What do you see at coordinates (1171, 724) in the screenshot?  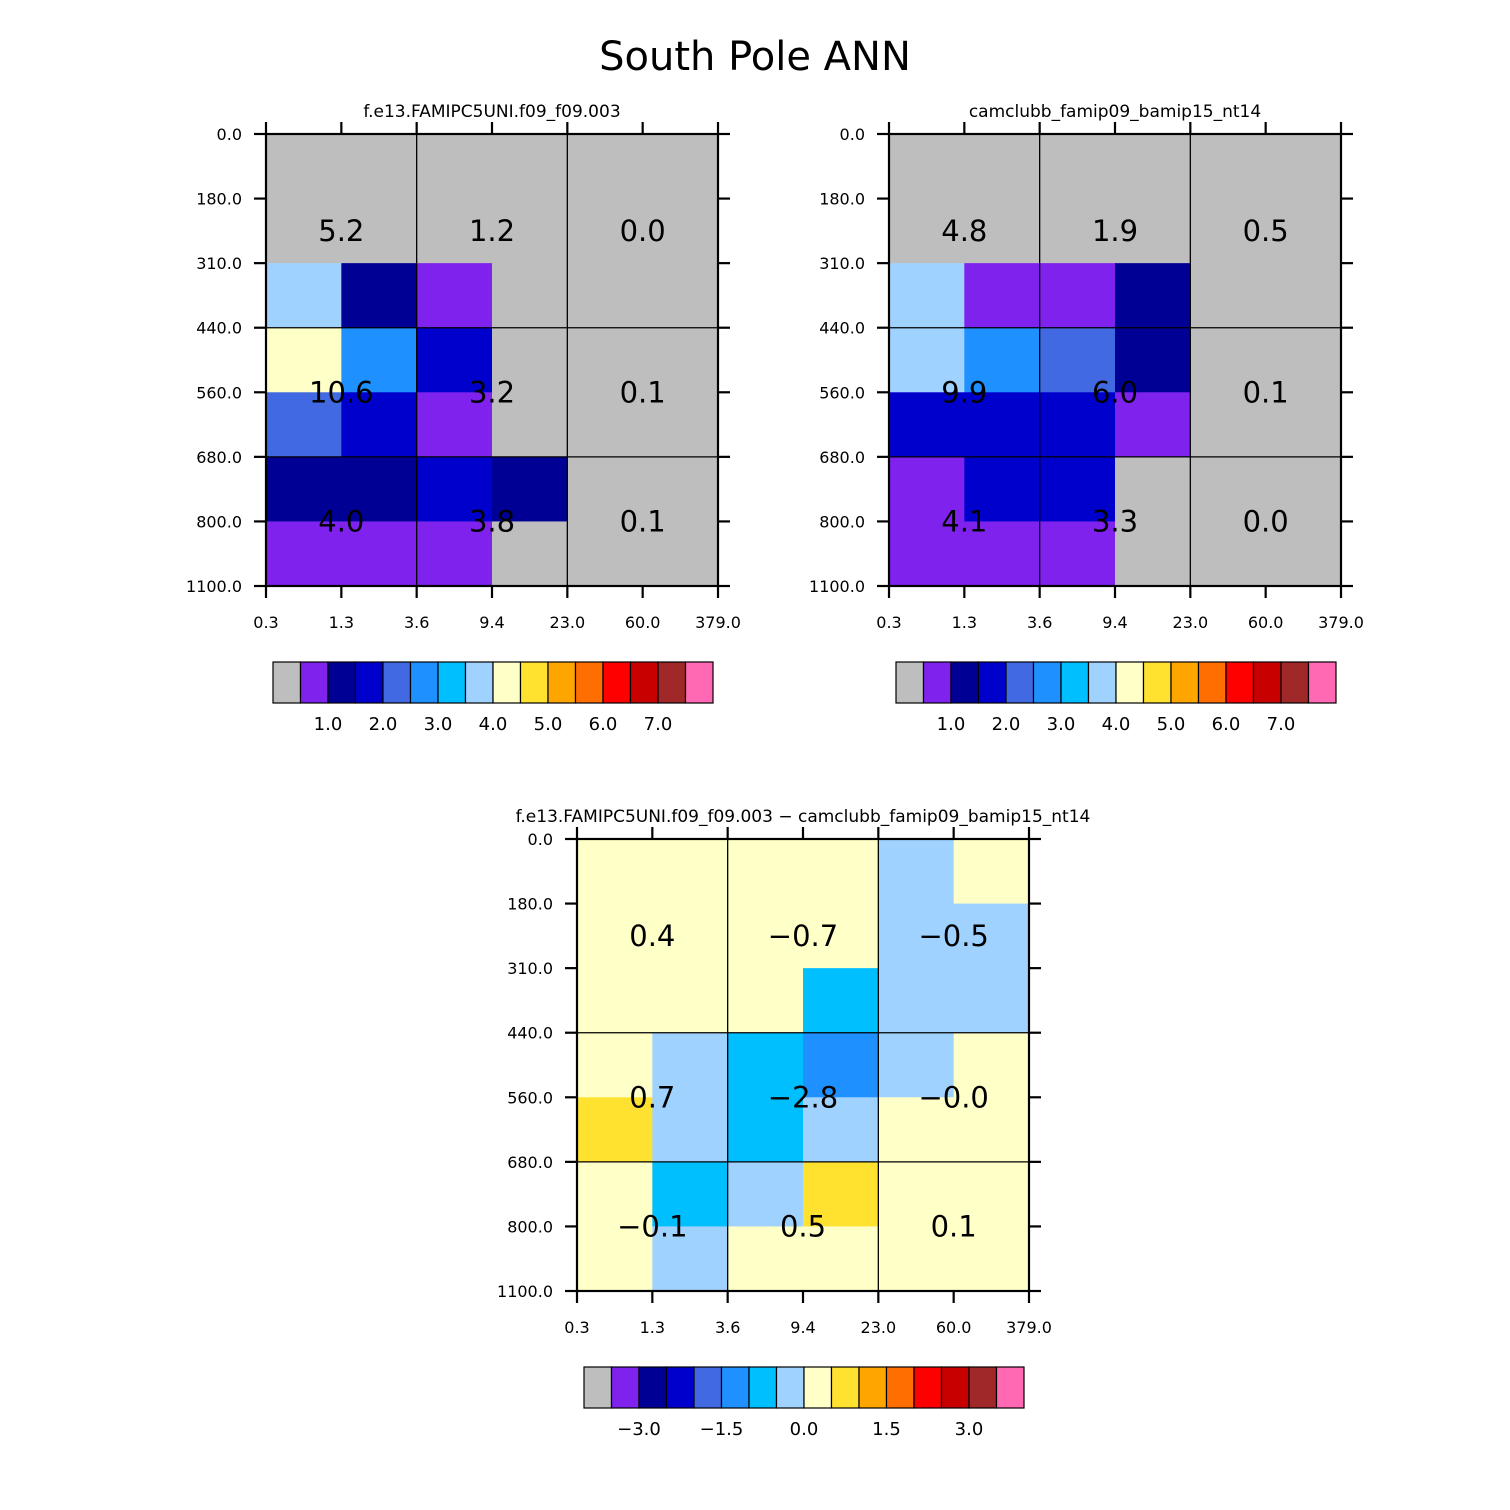 I see `colorbar-label: 5.0` at bounding box center [1171, 724].